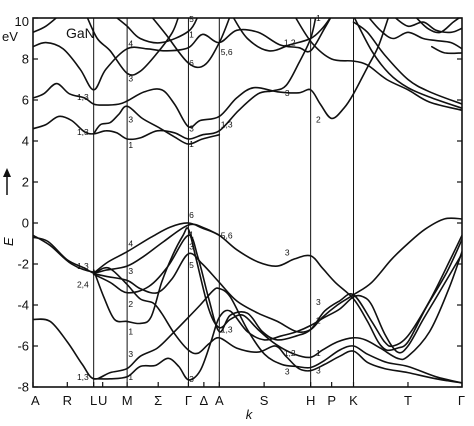 This screenshot has width=474, height=426. I want to click on band-annotation-5: 3, so click(130, 119).